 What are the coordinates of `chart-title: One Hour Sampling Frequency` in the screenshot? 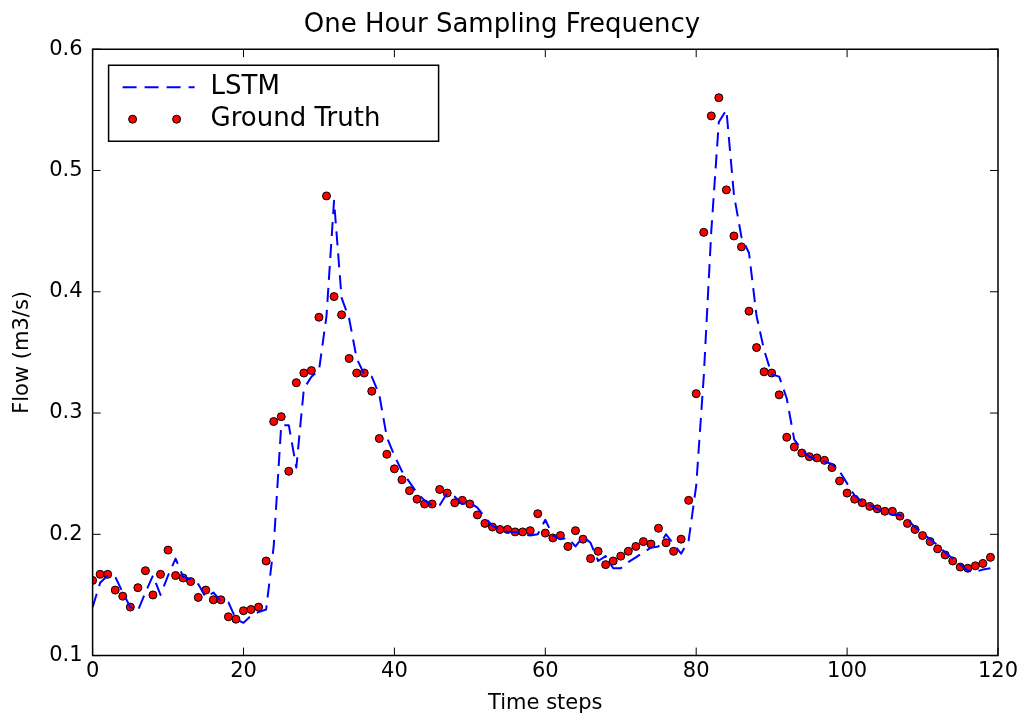 It's located at (502, 23).